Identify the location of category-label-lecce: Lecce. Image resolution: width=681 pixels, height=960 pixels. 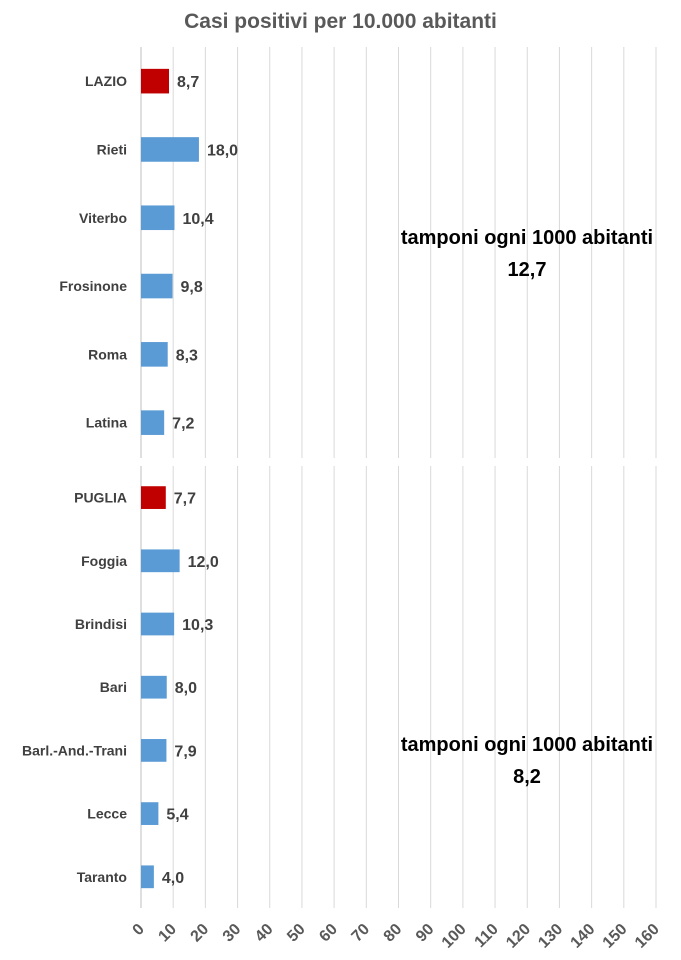
(107, 814).